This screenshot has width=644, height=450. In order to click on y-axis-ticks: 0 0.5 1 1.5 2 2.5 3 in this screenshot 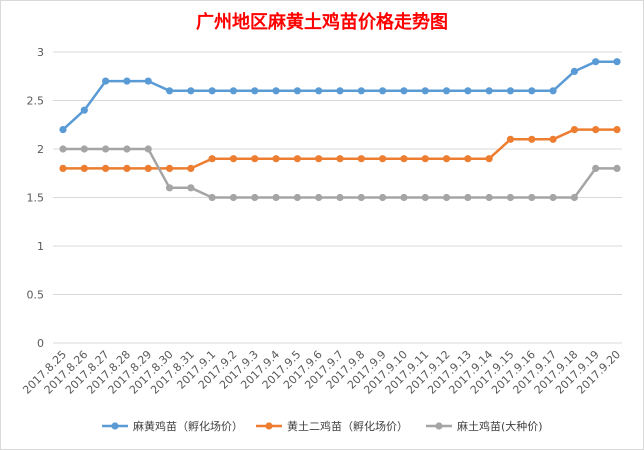, I will do `click(36, 198)`.